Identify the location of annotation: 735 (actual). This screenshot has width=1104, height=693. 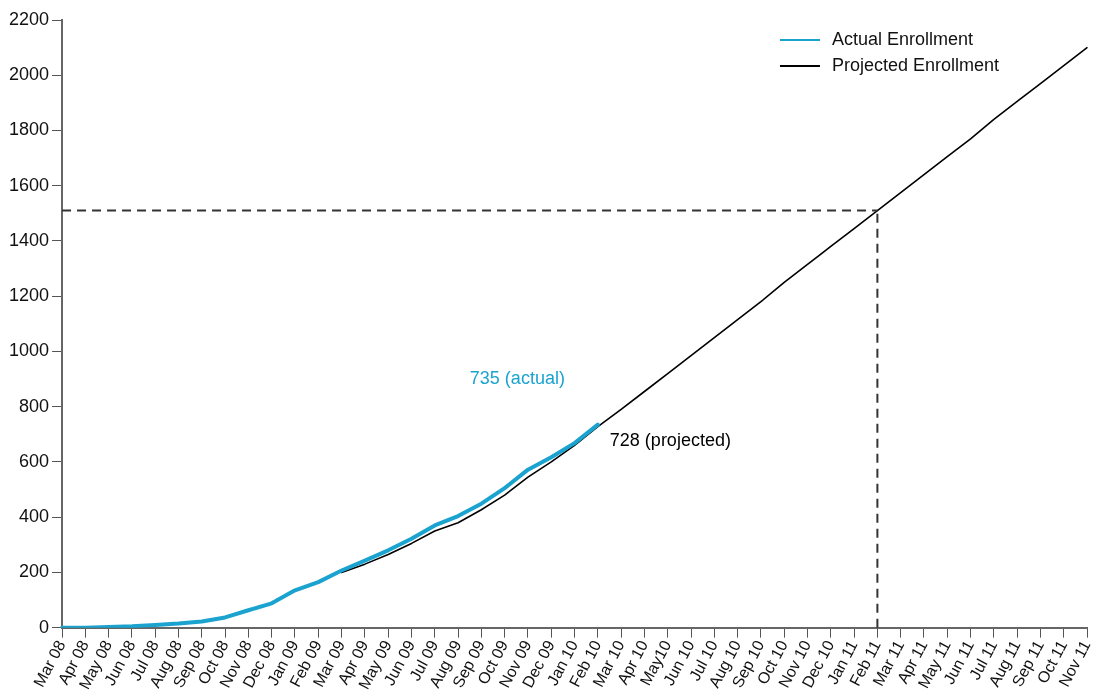
(517, 377).